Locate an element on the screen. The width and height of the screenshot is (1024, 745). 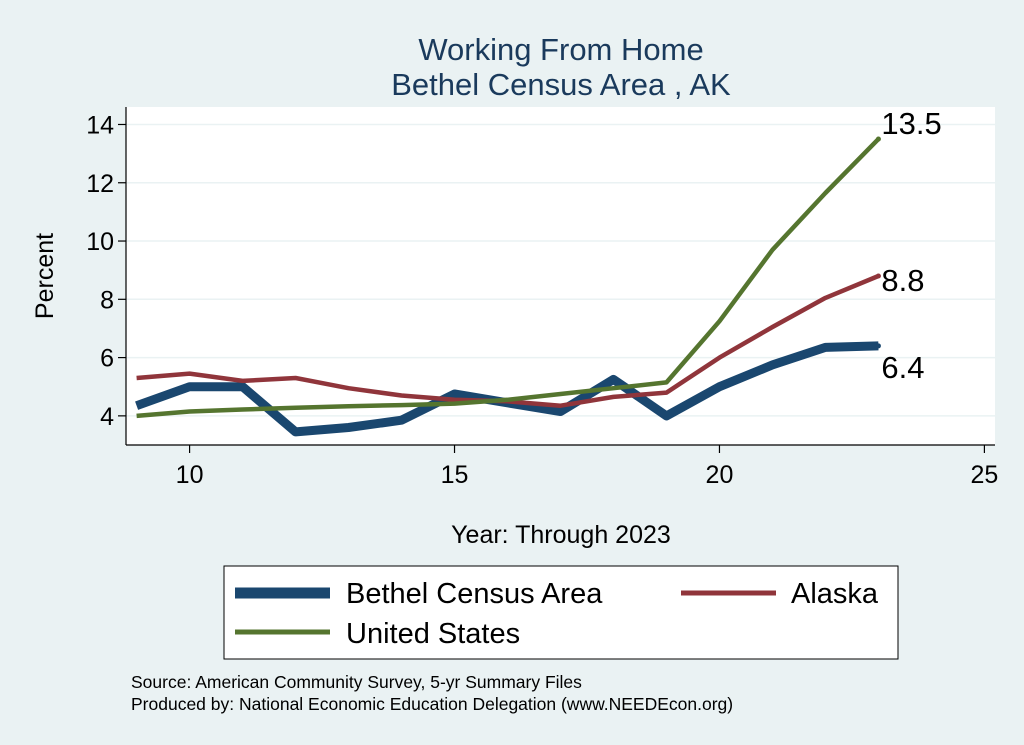
series-end-point-united-states is located at coordinates (878, 139).